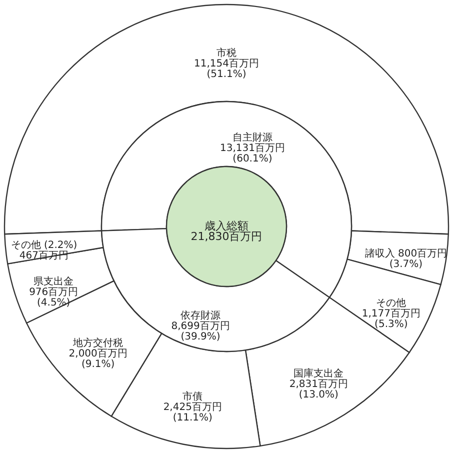  I want to click on slice-label: 依存財源, so click(200, 315).